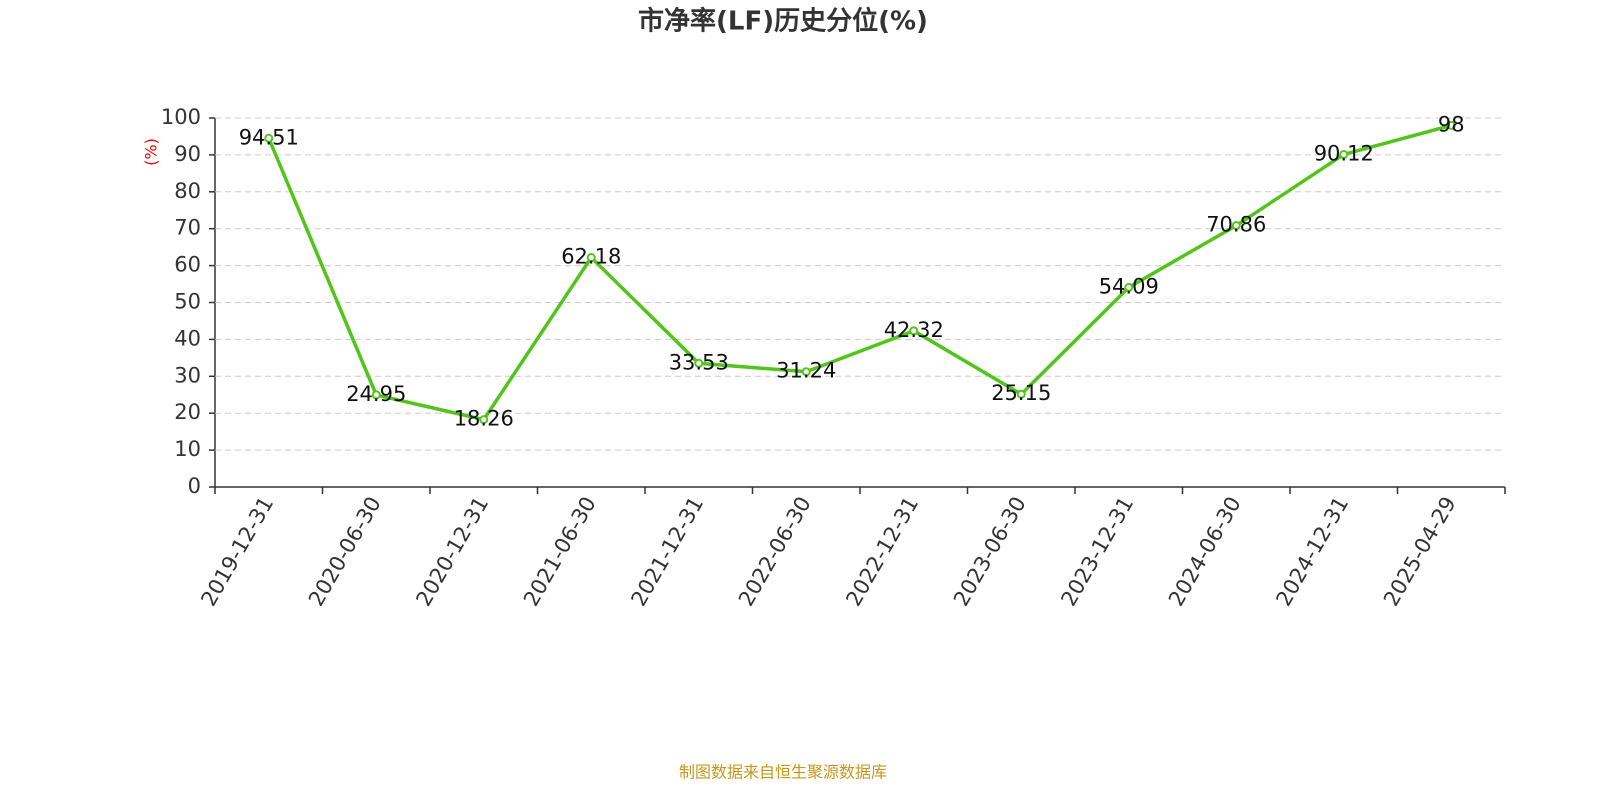 The width and height of the screenshot is (1600, 800). What do you see at coordinates (187, 449) in the screenshot?
I see `y-tick-label: 10` at bounding box center [187, 449].